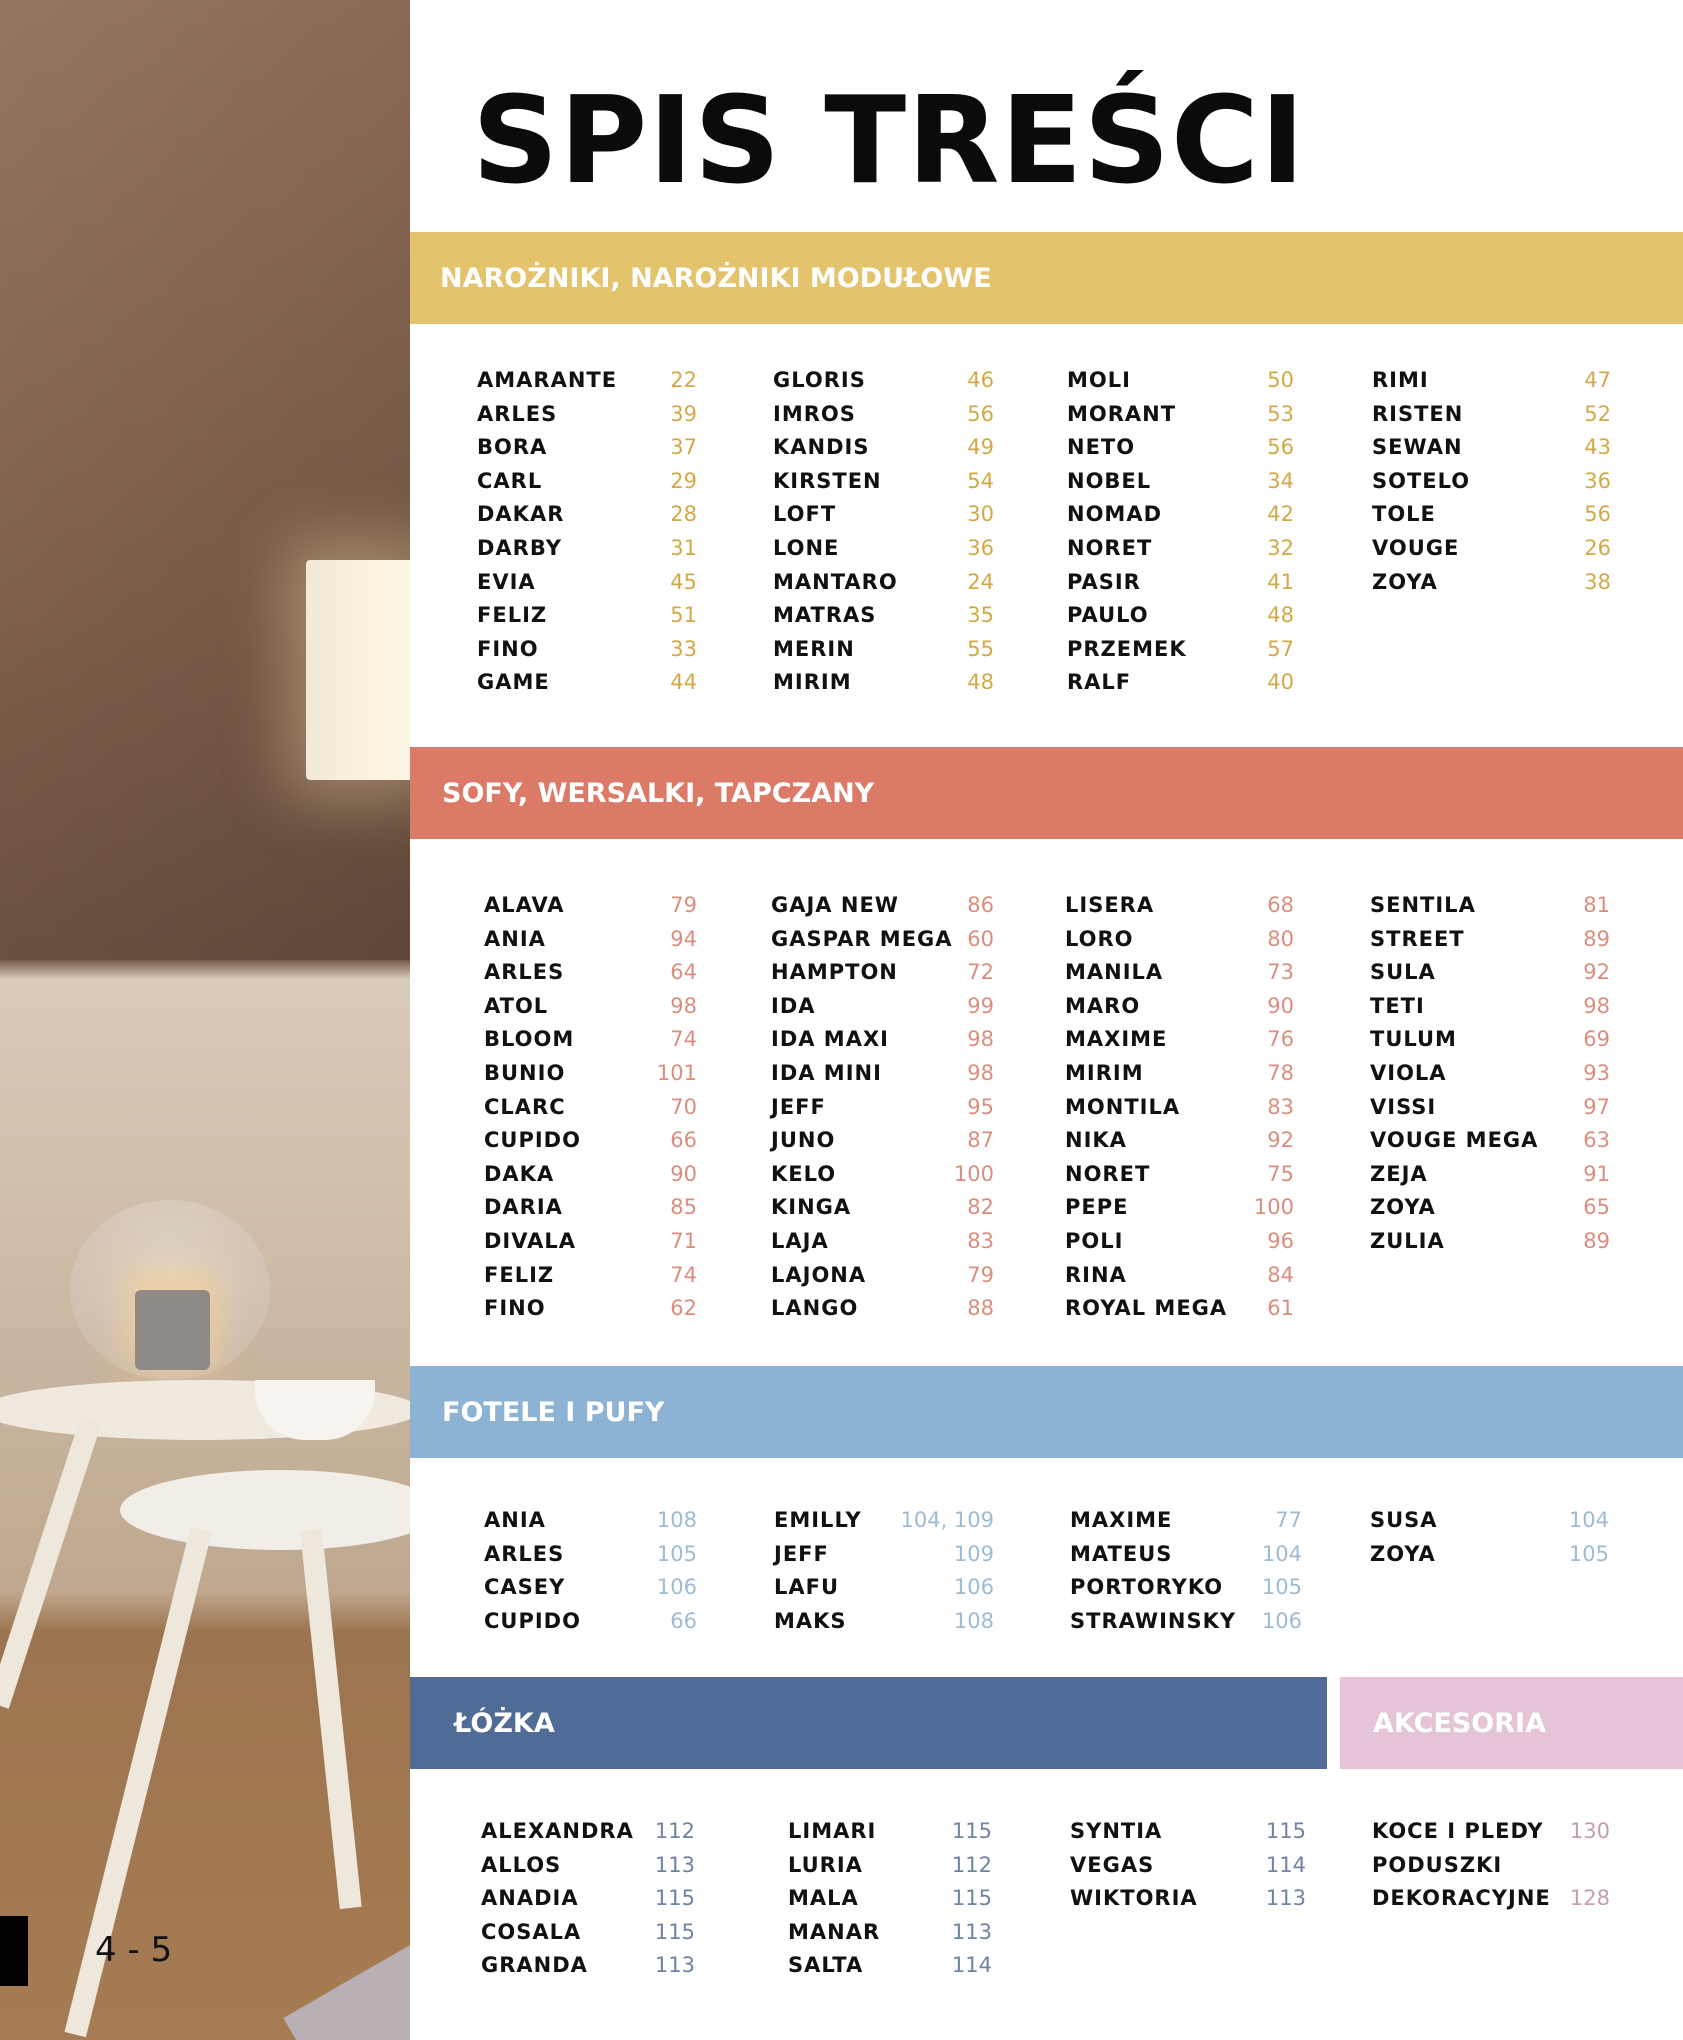 The height and width of the screenshot is (2040, 1683). What do you see at coordinates (1417, 447) in the screenshot?
I see `entry-name: SEWAN` at bounding box center [1417, 447].